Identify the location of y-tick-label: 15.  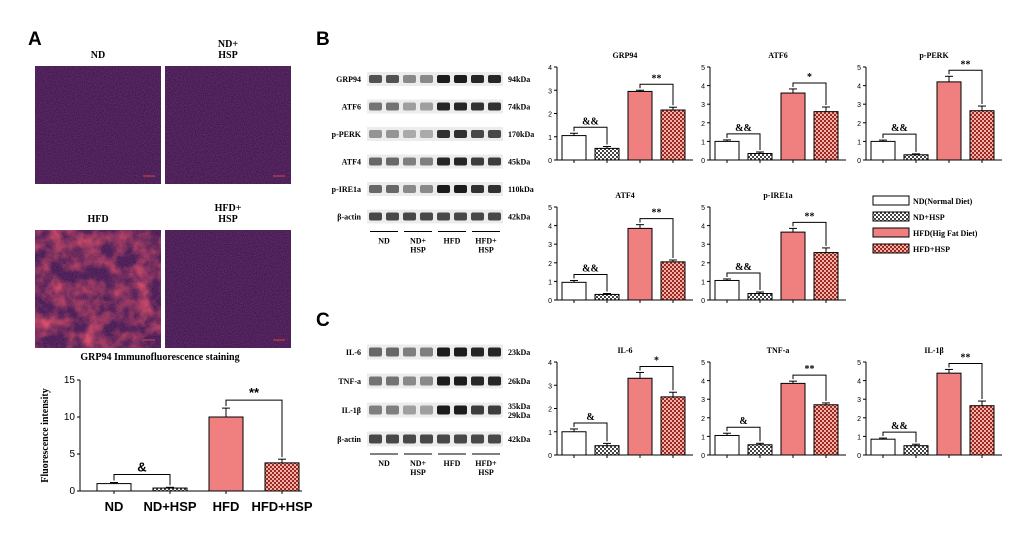
(70, 380).